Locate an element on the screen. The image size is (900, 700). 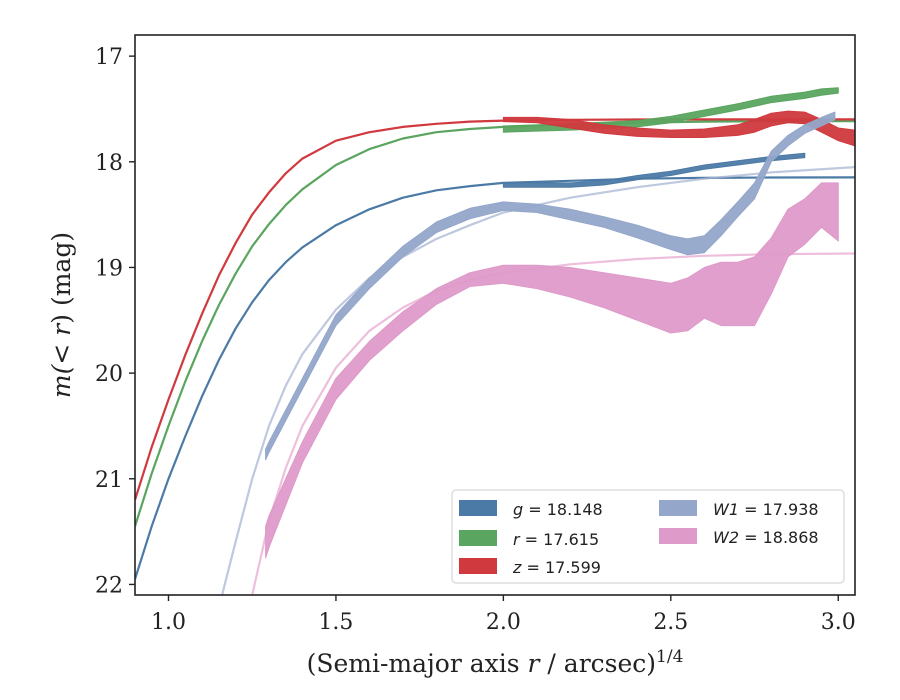
y-tick-label: 21 is located at coordinates (109, 480).